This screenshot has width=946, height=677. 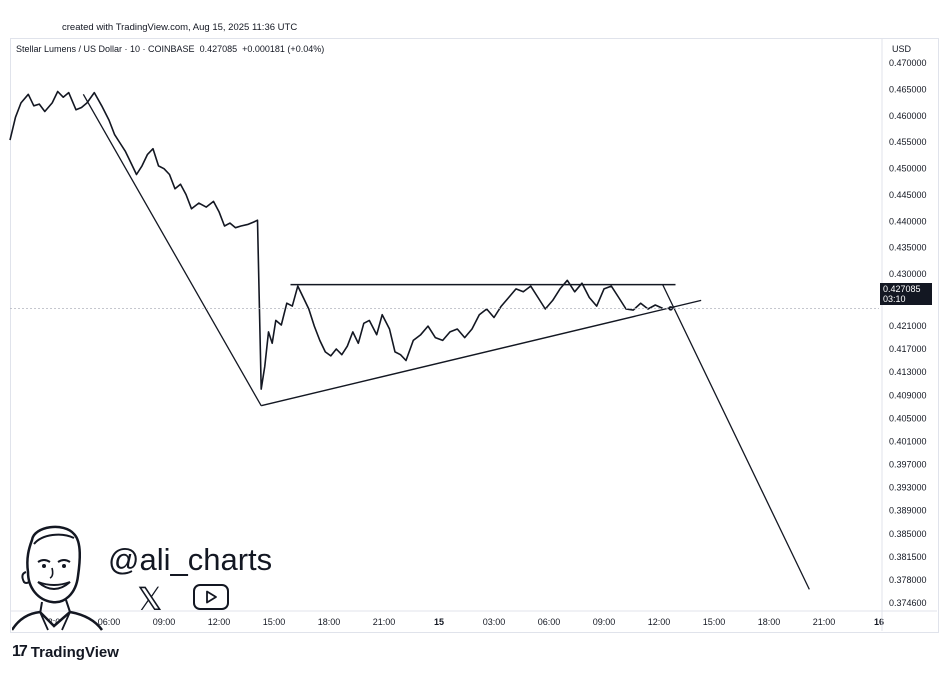 What do you see at coordinates (908, 418) in the screenshot?
I see `price-tick-label: 0.405000` at bounding box center [908, 418].